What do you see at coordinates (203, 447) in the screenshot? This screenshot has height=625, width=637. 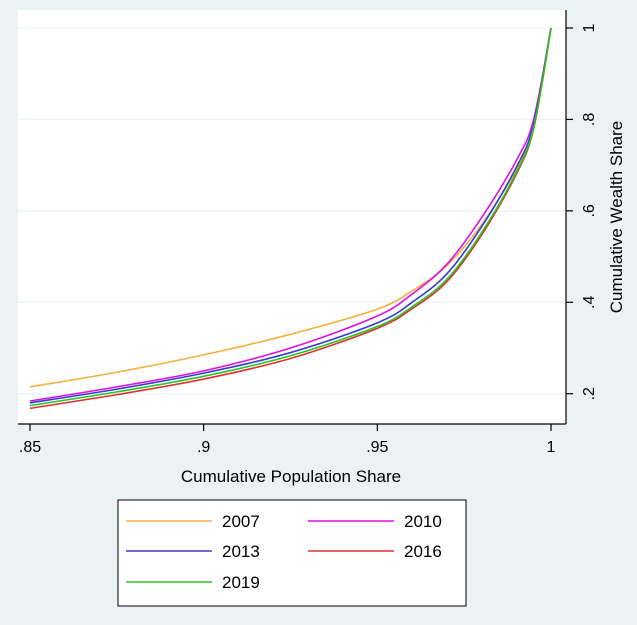 I see `x-tick-label-1: .9` at bounding box center [203, 447].